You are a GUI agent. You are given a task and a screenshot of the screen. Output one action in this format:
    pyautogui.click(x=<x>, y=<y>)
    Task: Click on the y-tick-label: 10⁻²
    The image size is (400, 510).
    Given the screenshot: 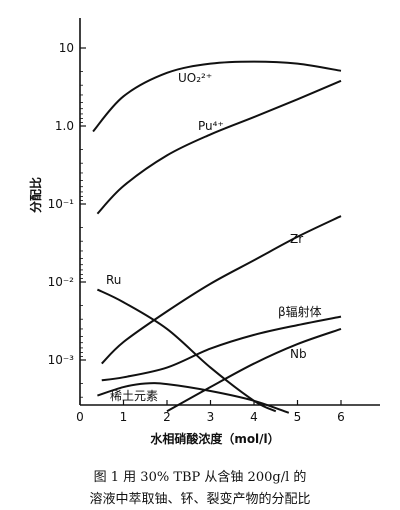 What is the action you would take?
    pyautogui.click(x=61, y=282)
    